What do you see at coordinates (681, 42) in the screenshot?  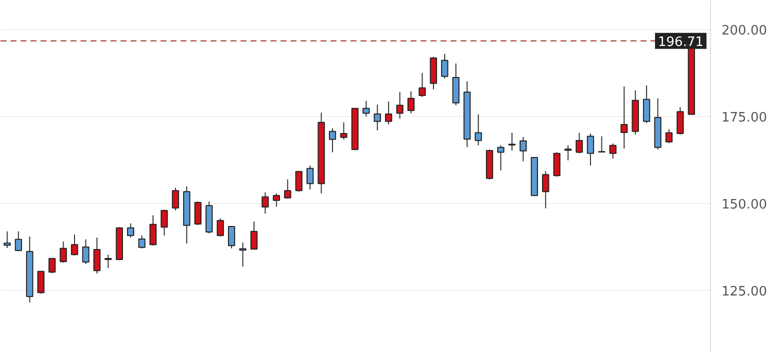 I see `ref-line-label: 196.71` at bounding box center [681, 42].